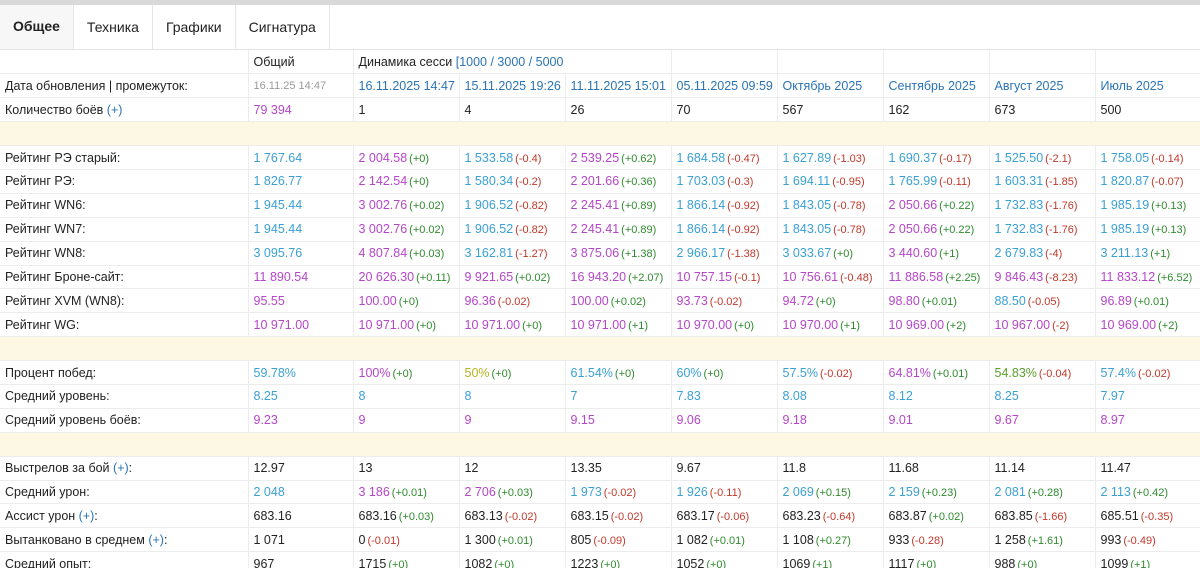 This screenshot has width=1200, height=568. I want to click on stat-delta: (-0.78), so click(849, 230).